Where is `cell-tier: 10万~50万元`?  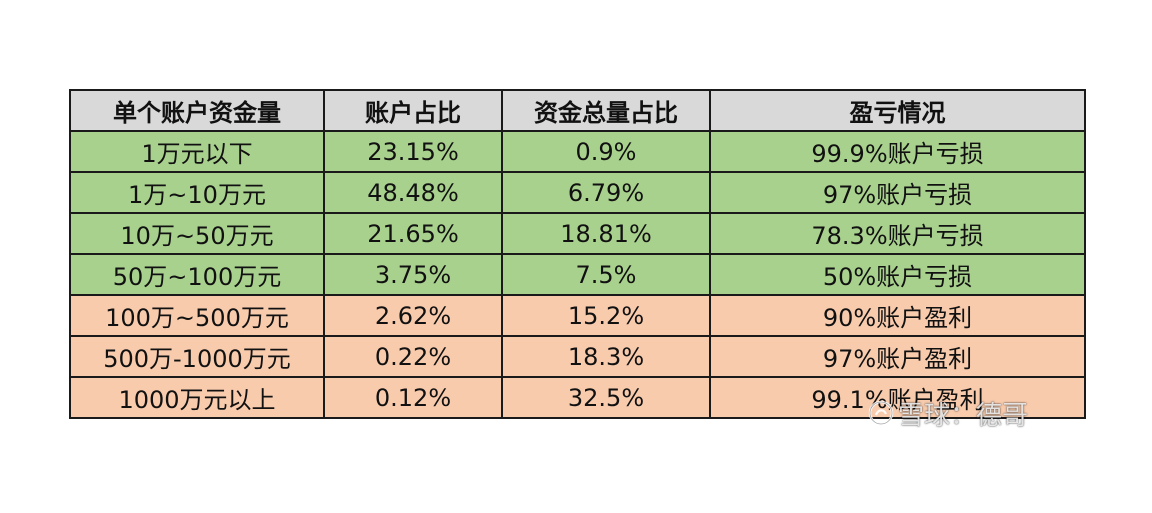 cell-tier: 10万~50万元 is located at coordinates (197, 233).